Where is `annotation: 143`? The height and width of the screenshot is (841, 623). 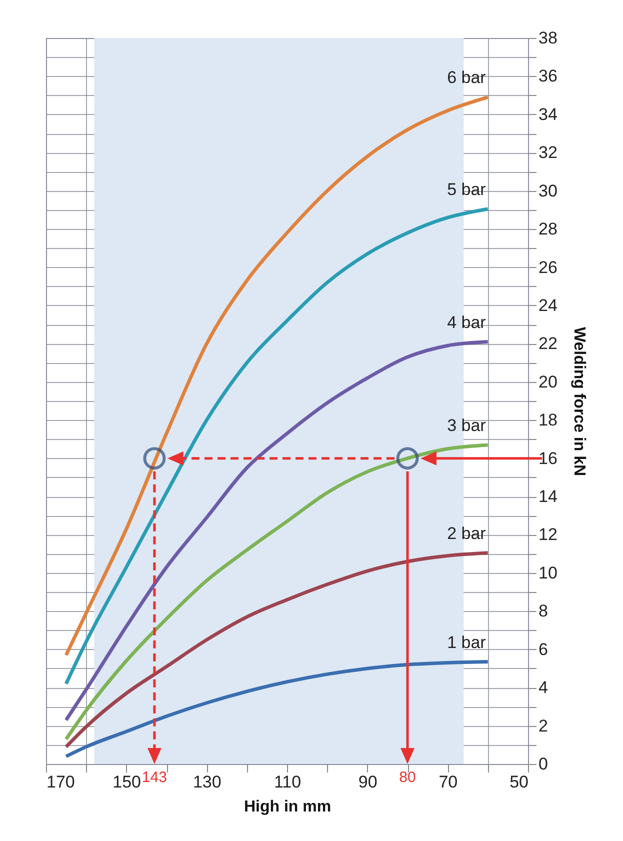 annotation: 143 is located at coordinates (154, 777).